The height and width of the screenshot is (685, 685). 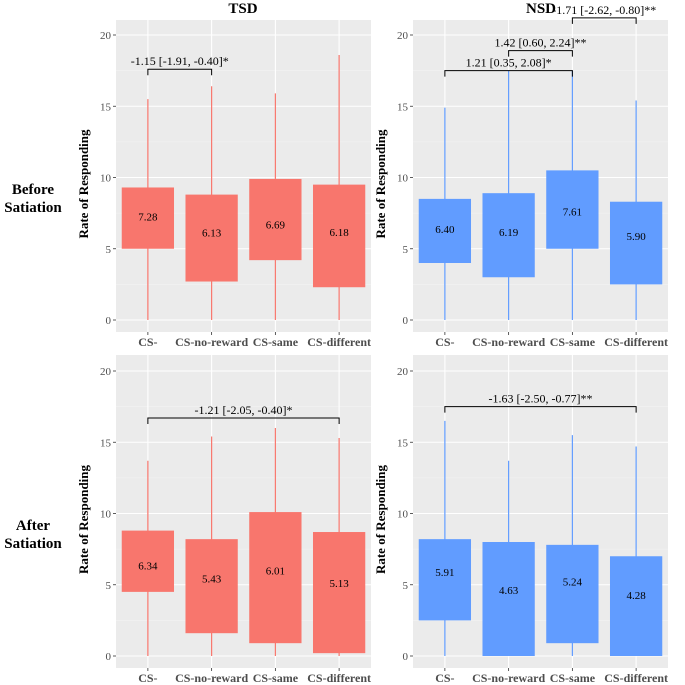 What do you see at coordinates (509, 591) in the screenshot?
I see `median-label: 4.63` at bounding box center [509, 591].